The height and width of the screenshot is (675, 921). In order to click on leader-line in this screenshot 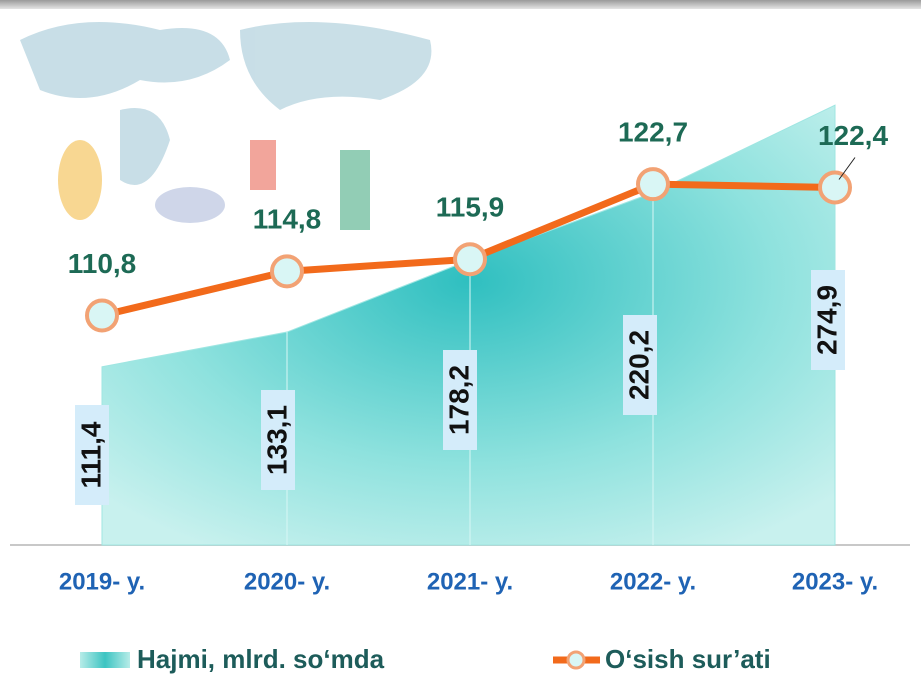, I will do `click(847, 168)`.